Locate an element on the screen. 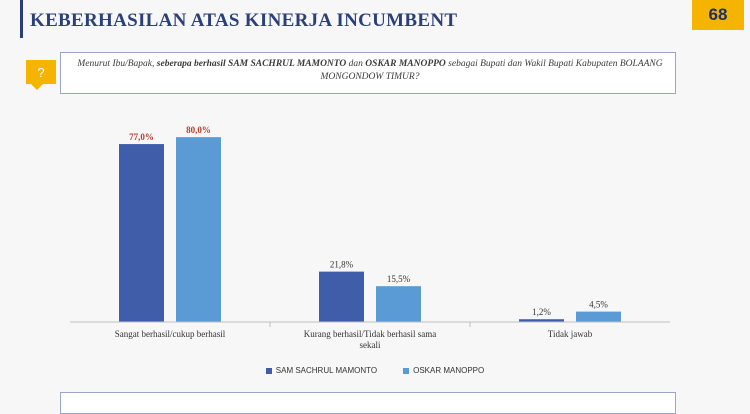 This screenshot has width=750, height=414. data-label-2-2: 15,5% is located at coordinates (399, 279).